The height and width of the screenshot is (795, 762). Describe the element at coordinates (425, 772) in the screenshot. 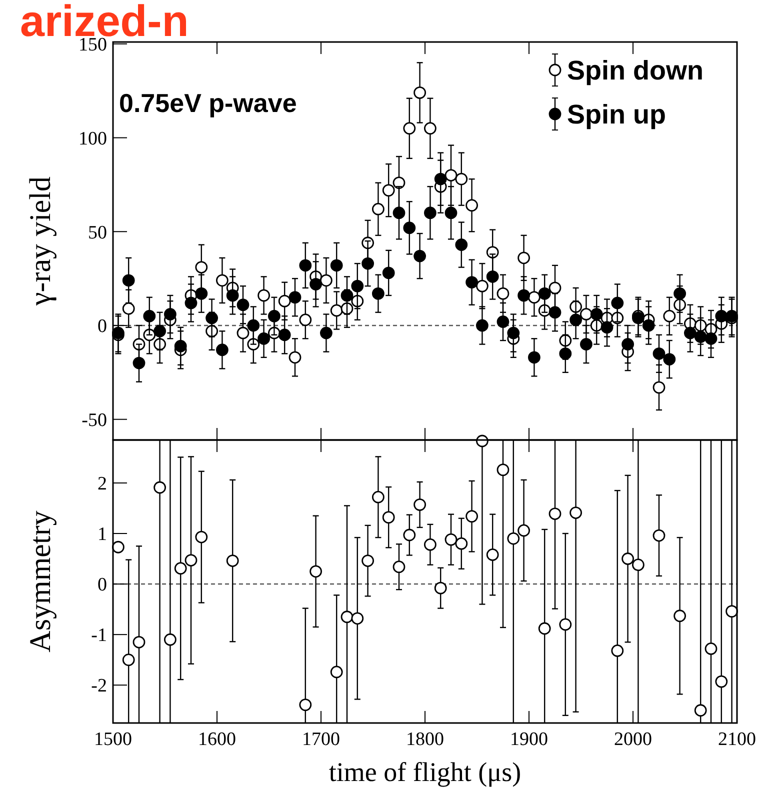

I see `x-axis-title: time of flight (μs)` at that location.